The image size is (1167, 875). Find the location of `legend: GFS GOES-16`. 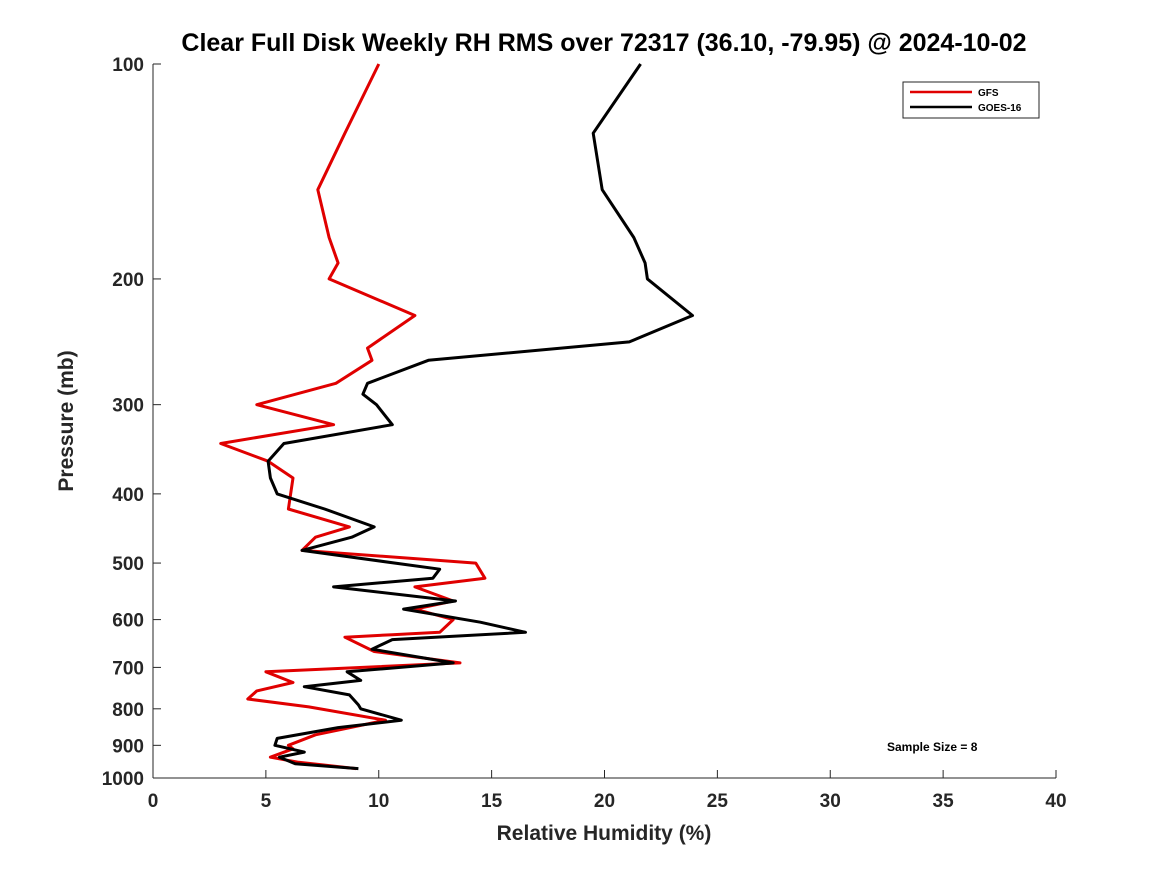

legend: GFS GOES-16 is located at coordinates (971, 100).